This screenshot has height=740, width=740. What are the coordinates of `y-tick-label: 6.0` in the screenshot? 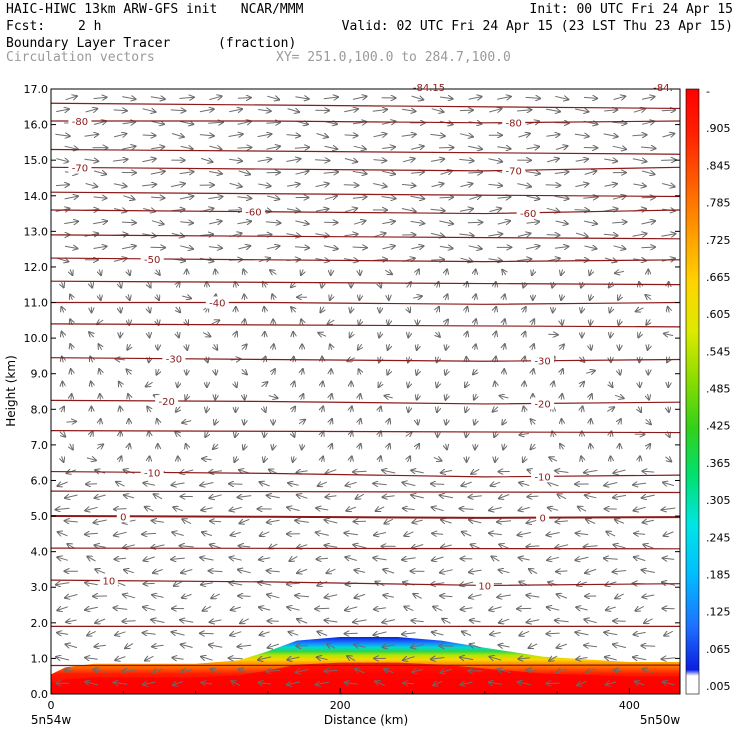 It's located at (40, 480).